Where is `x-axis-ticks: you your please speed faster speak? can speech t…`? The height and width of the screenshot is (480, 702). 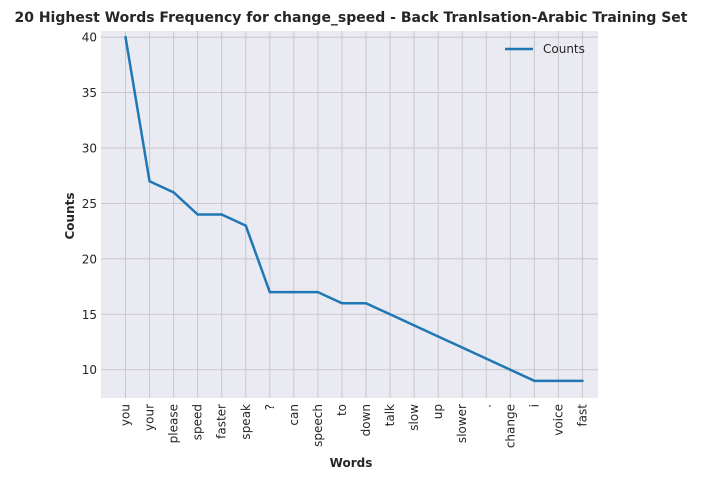 x-axis-ticks: you your please speed faster speak? can speech t… is located at coordinates (354, 426).